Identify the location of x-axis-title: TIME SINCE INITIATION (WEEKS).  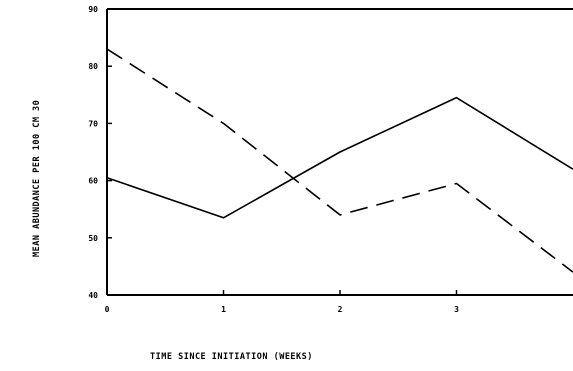
(231, 357).